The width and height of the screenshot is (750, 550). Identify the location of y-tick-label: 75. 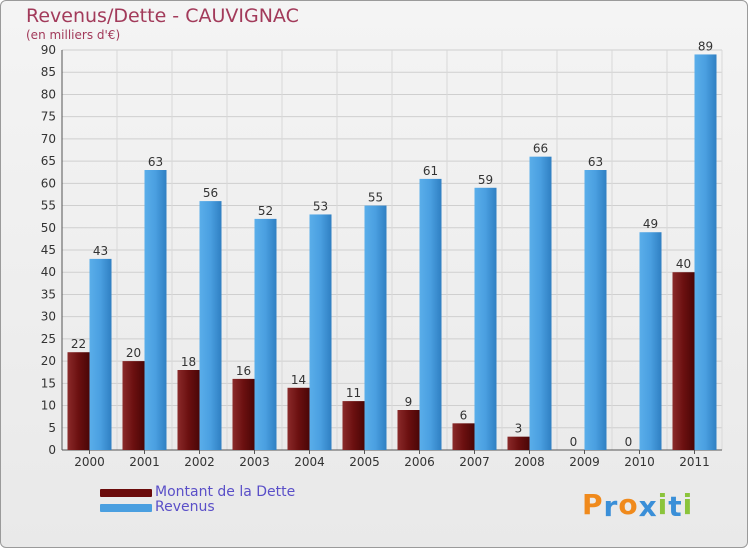
(48, 117).